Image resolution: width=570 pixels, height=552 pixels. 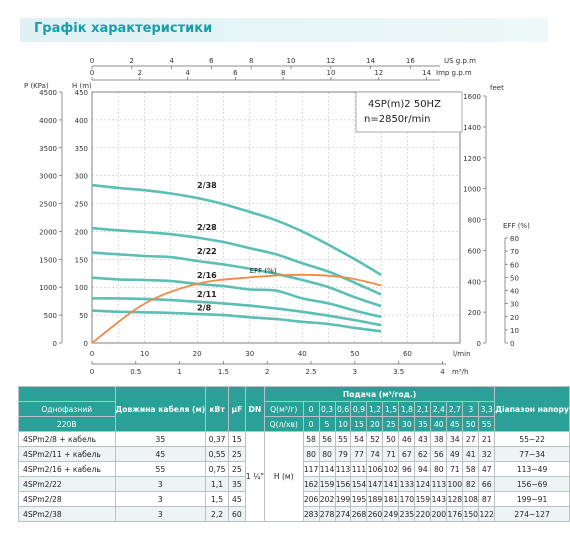 I want to click on row-h-value: 220, so click(x=423, y=514).